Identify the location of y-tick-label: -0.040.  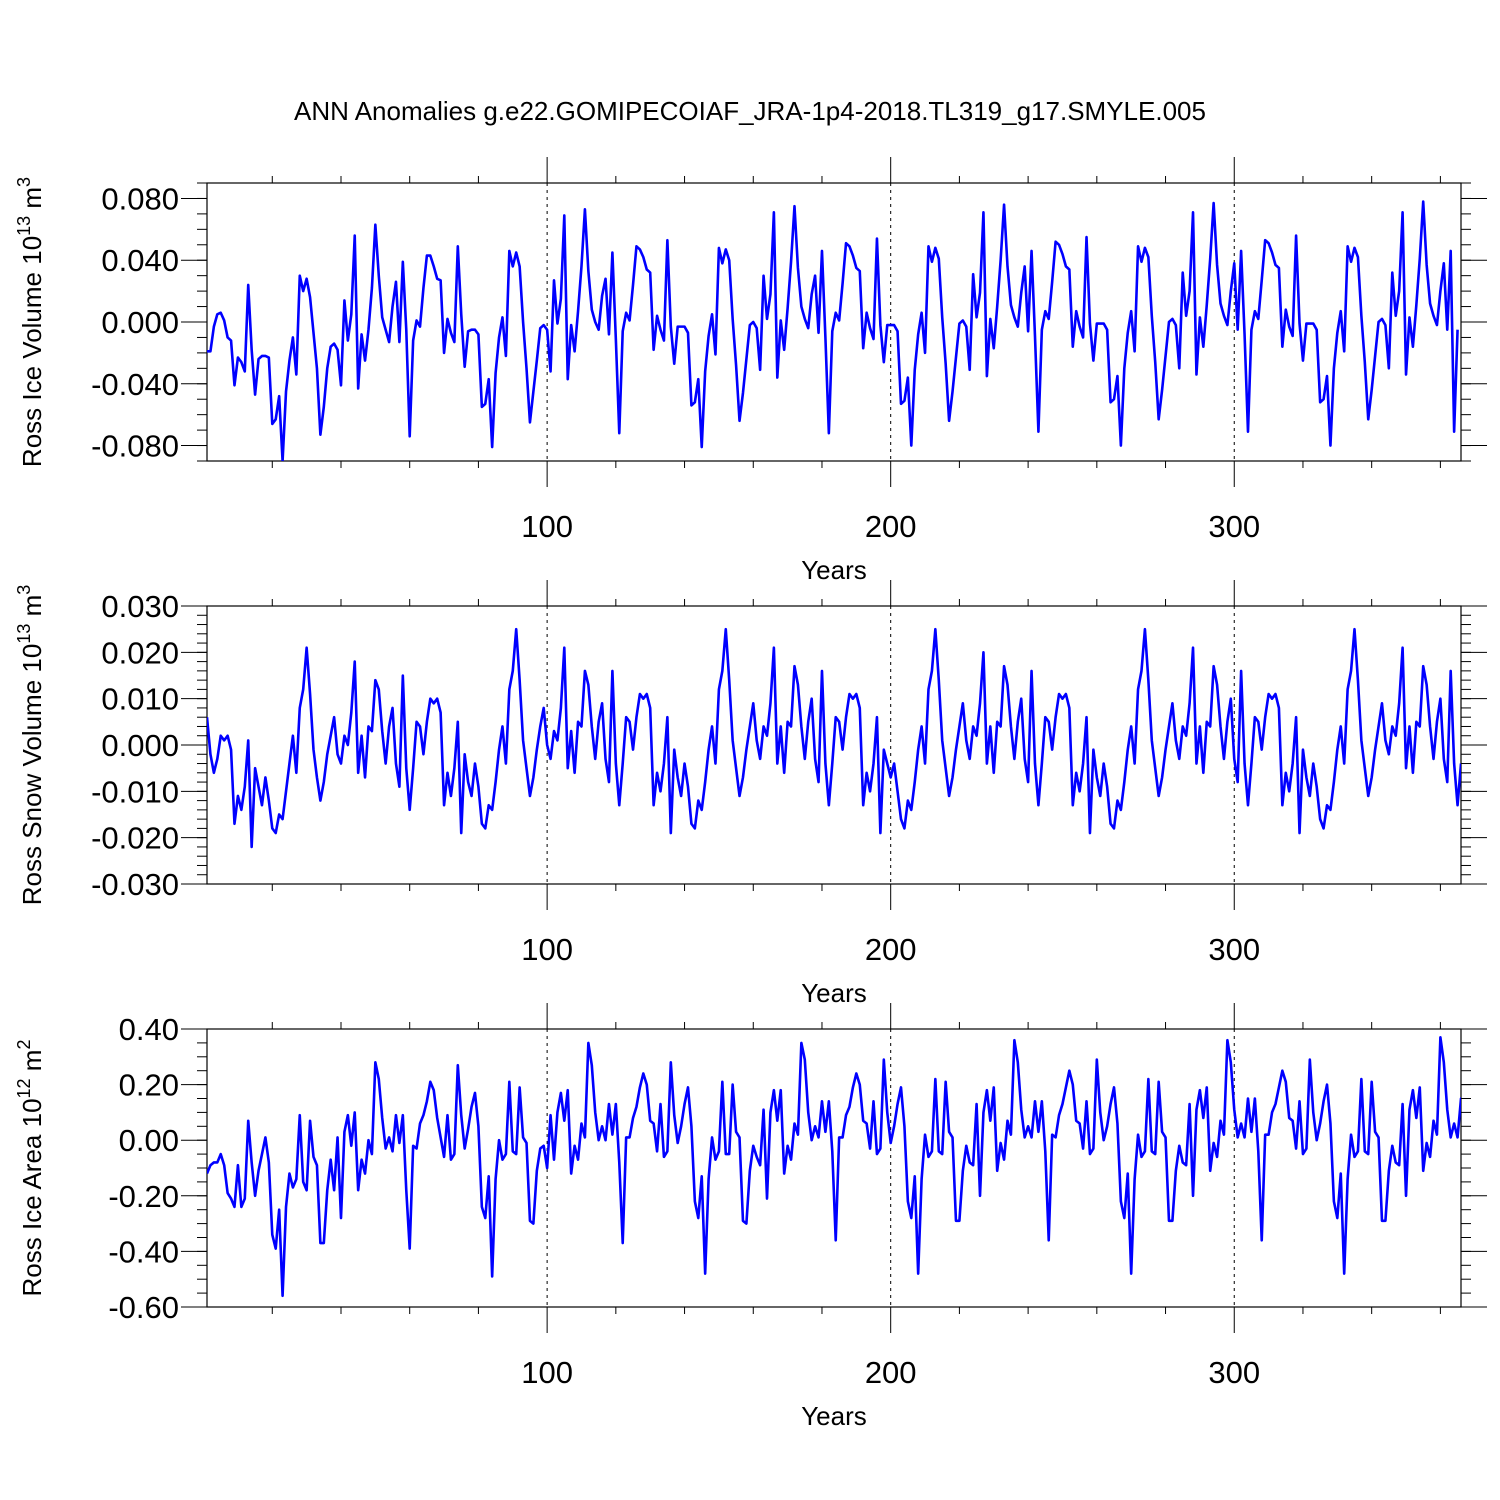
(135, 384).